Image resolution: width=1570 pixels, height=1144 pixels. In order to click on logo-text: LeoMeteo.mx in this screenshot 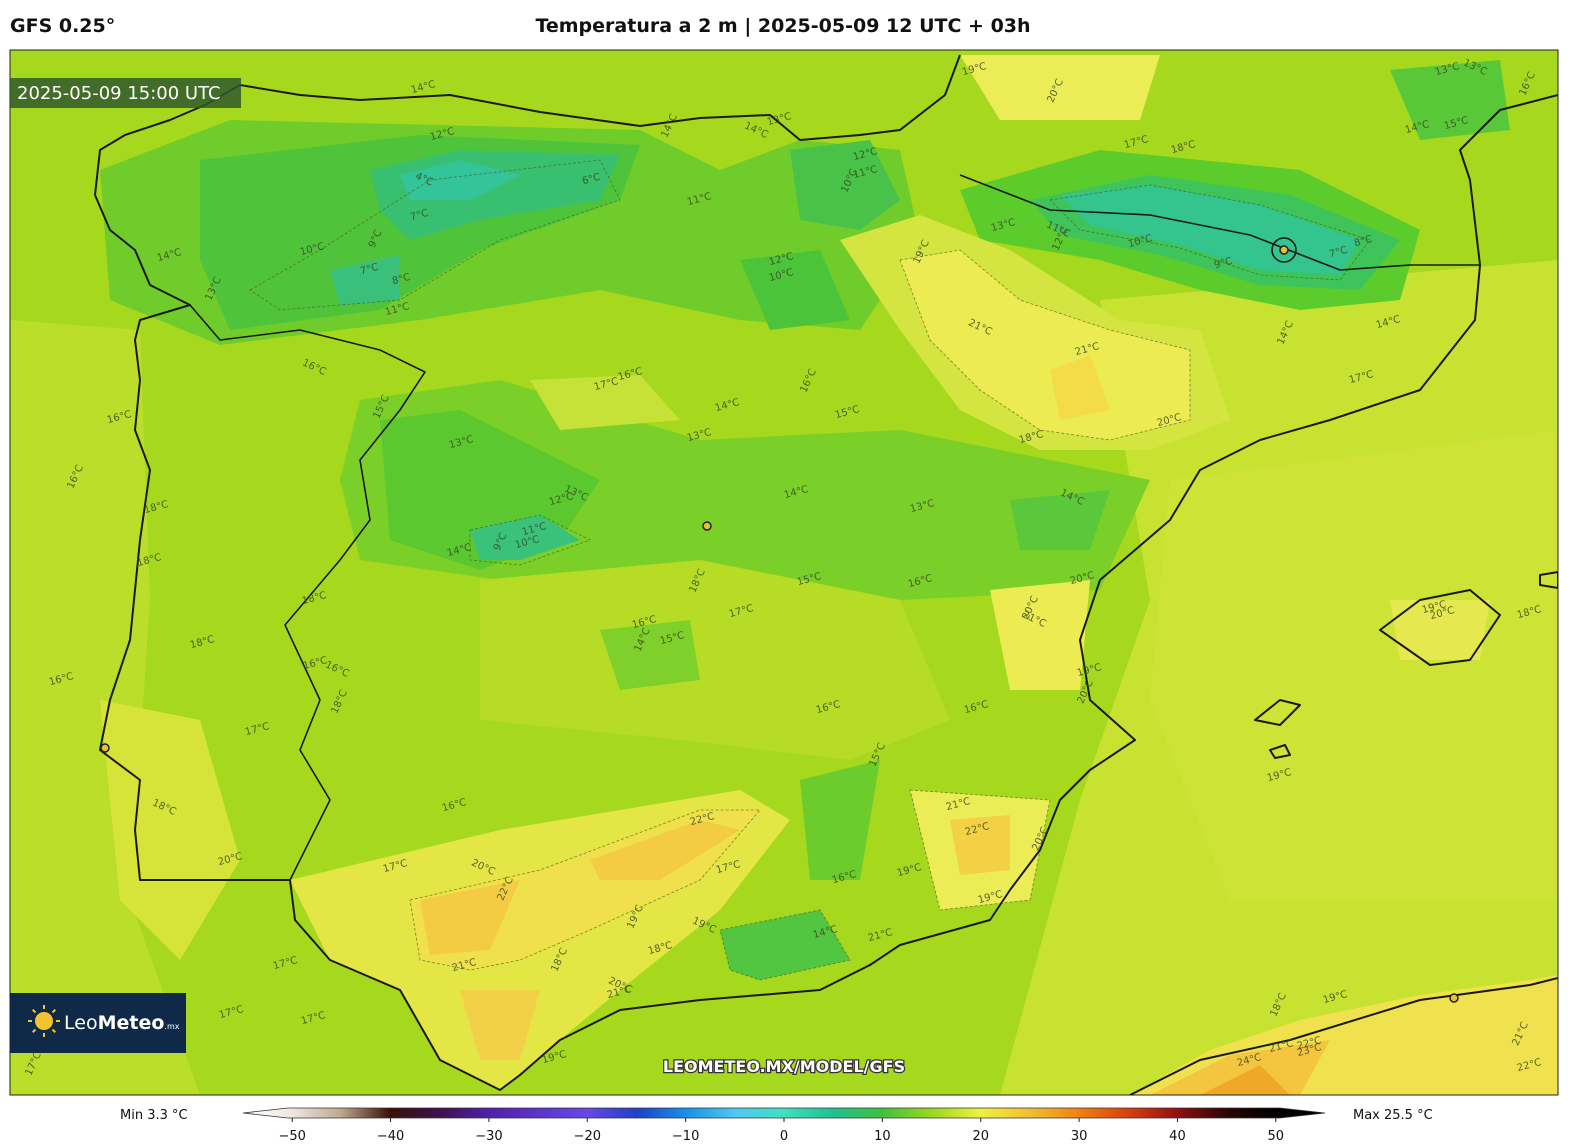, I will do `click(122, 1023)`.